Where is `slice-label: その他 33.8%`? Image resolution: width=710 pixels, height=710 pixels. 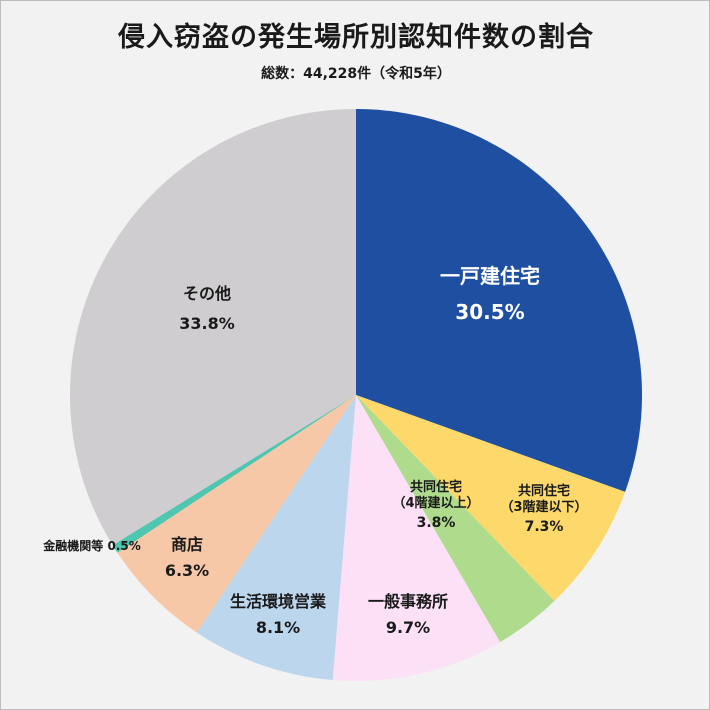 slice-label: その他 33.8% is located at coordinates (207, 308).